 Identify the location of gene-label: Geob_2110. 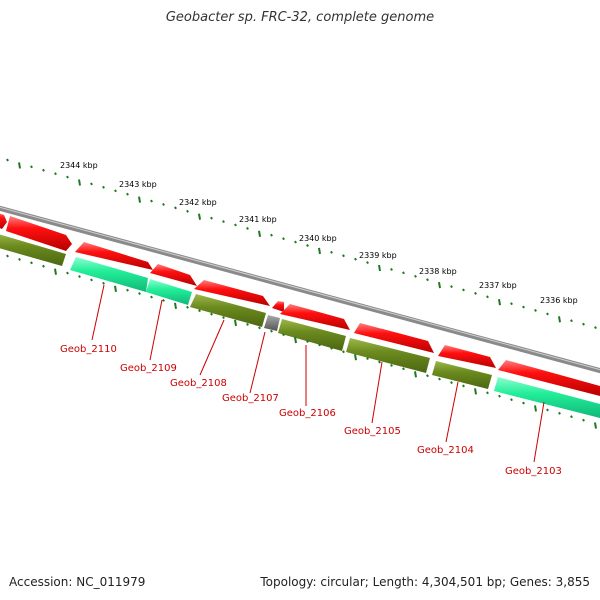
(88, 349).